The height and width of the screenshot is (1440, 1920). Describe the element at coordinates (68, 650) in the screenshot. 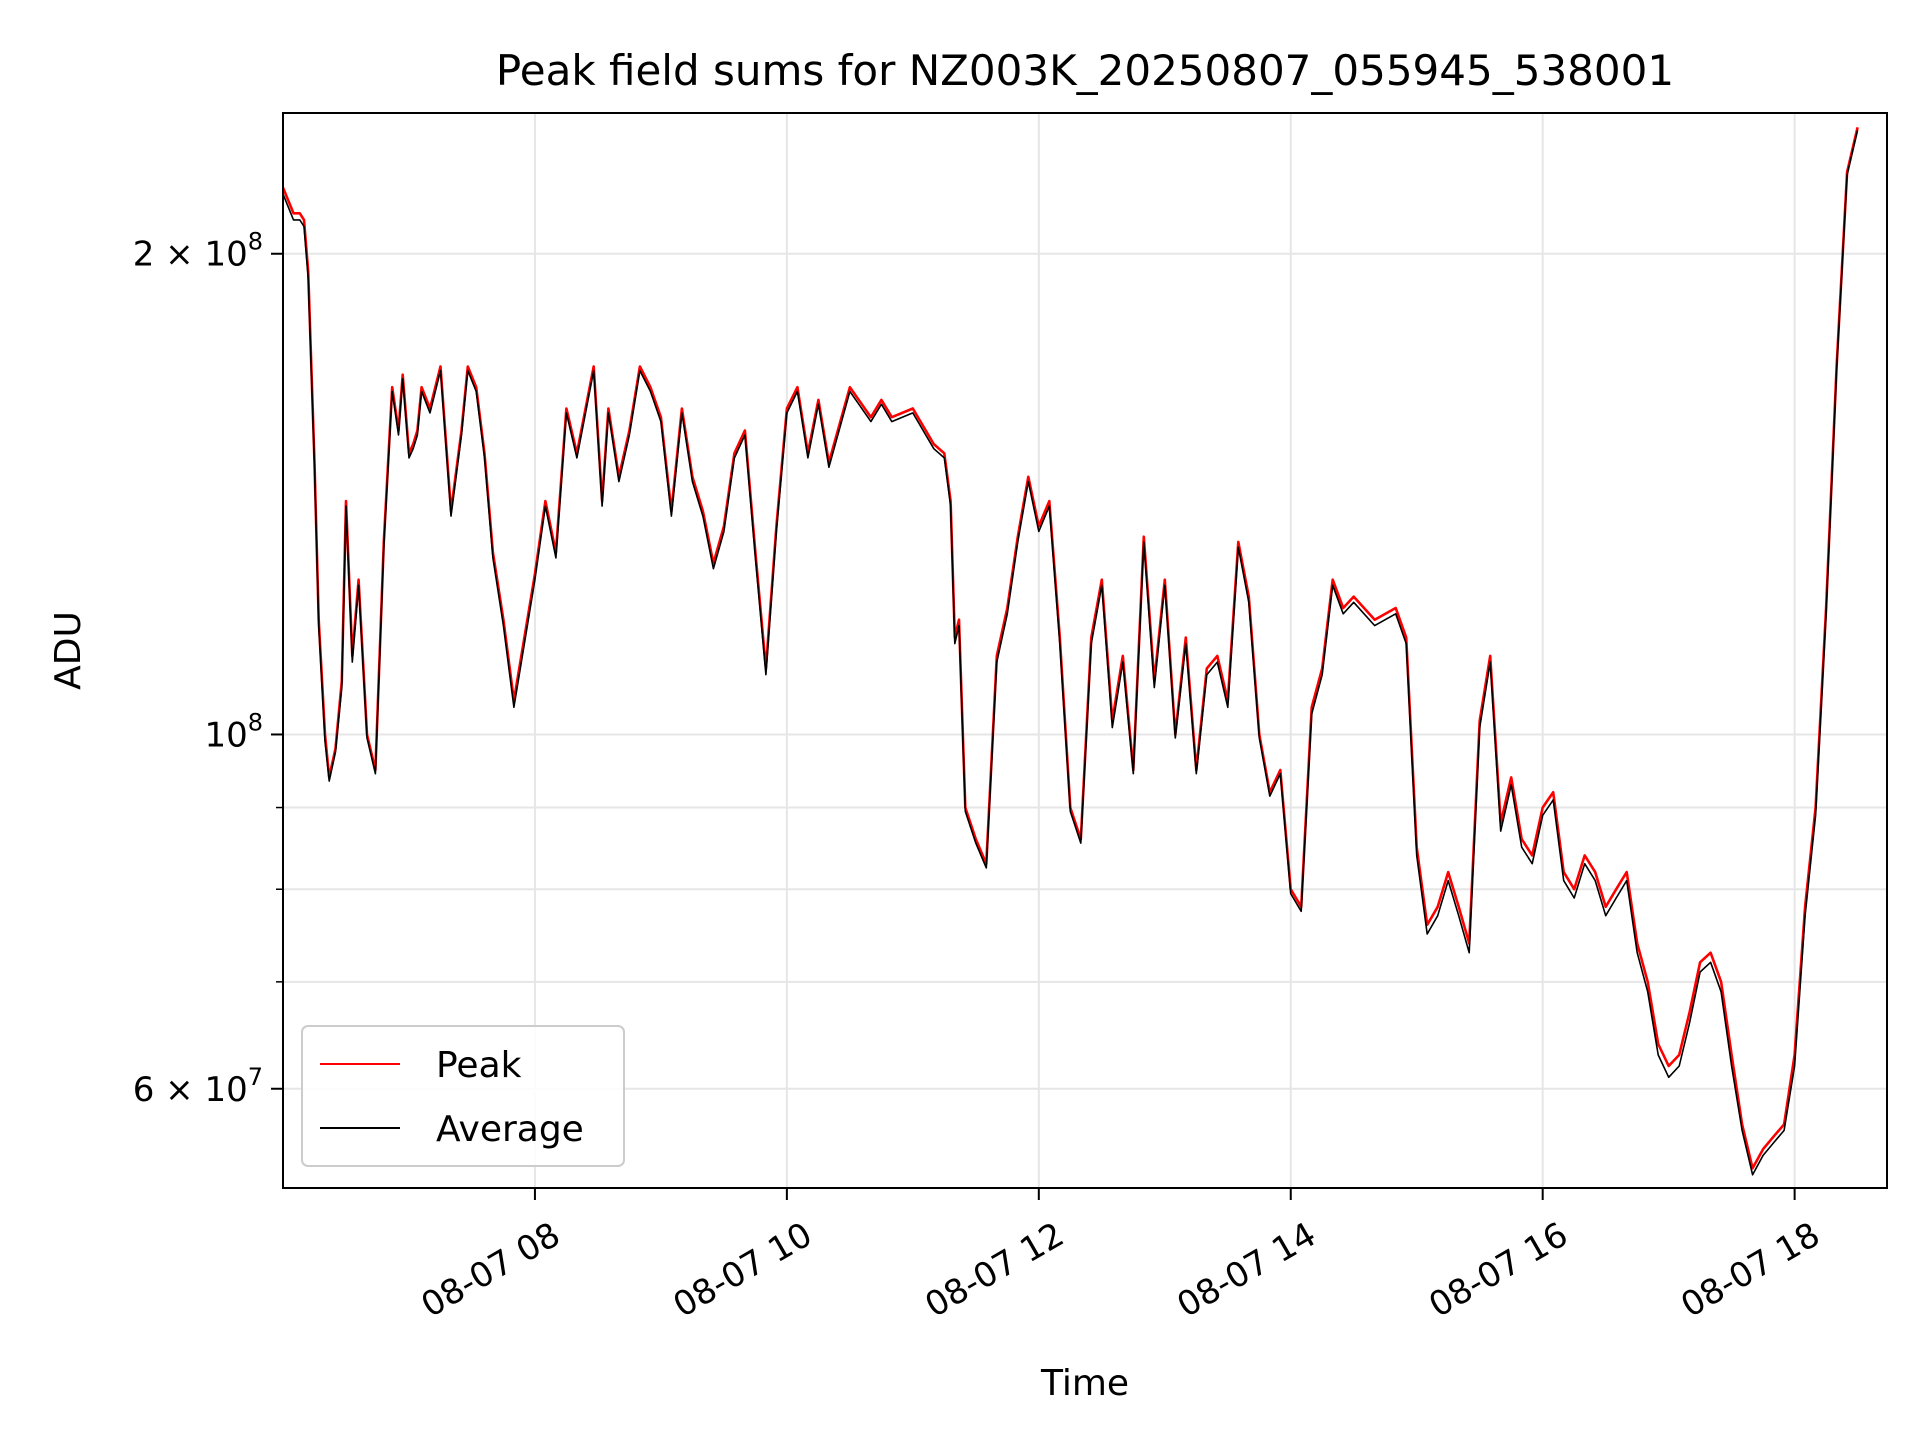

I see `y-axis-title: ADU` at that location.